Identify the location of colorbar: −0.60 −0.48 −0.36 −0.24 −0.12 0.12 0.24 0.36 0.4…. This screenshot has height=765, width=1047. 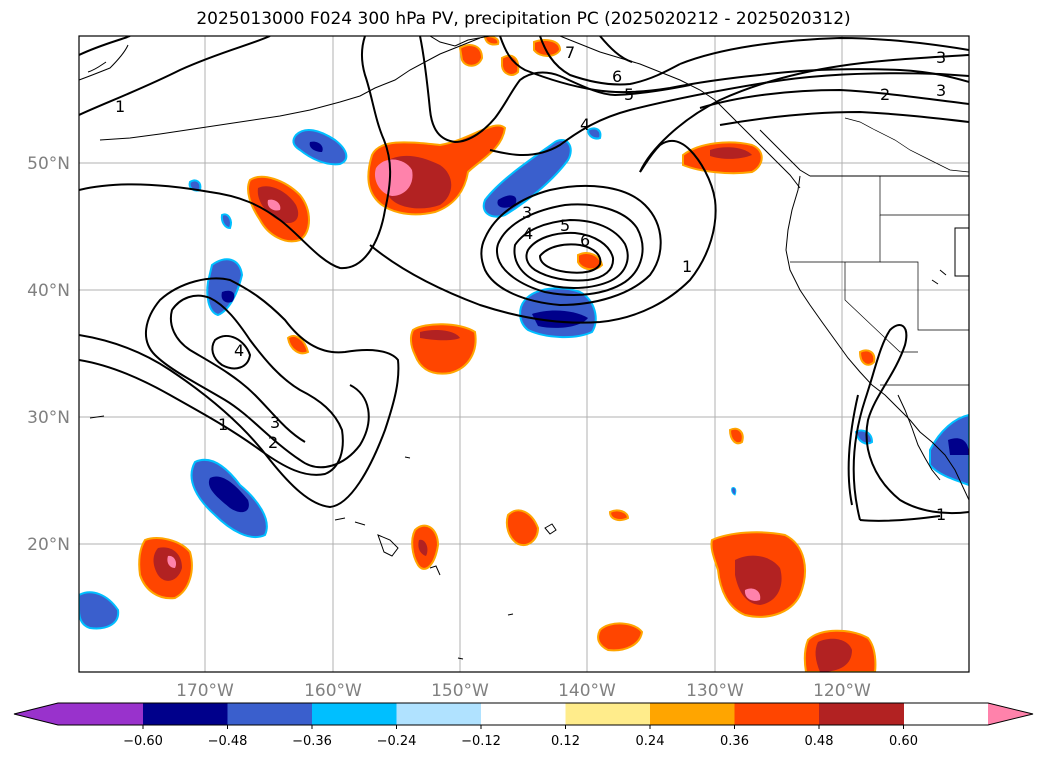
(523, 725).